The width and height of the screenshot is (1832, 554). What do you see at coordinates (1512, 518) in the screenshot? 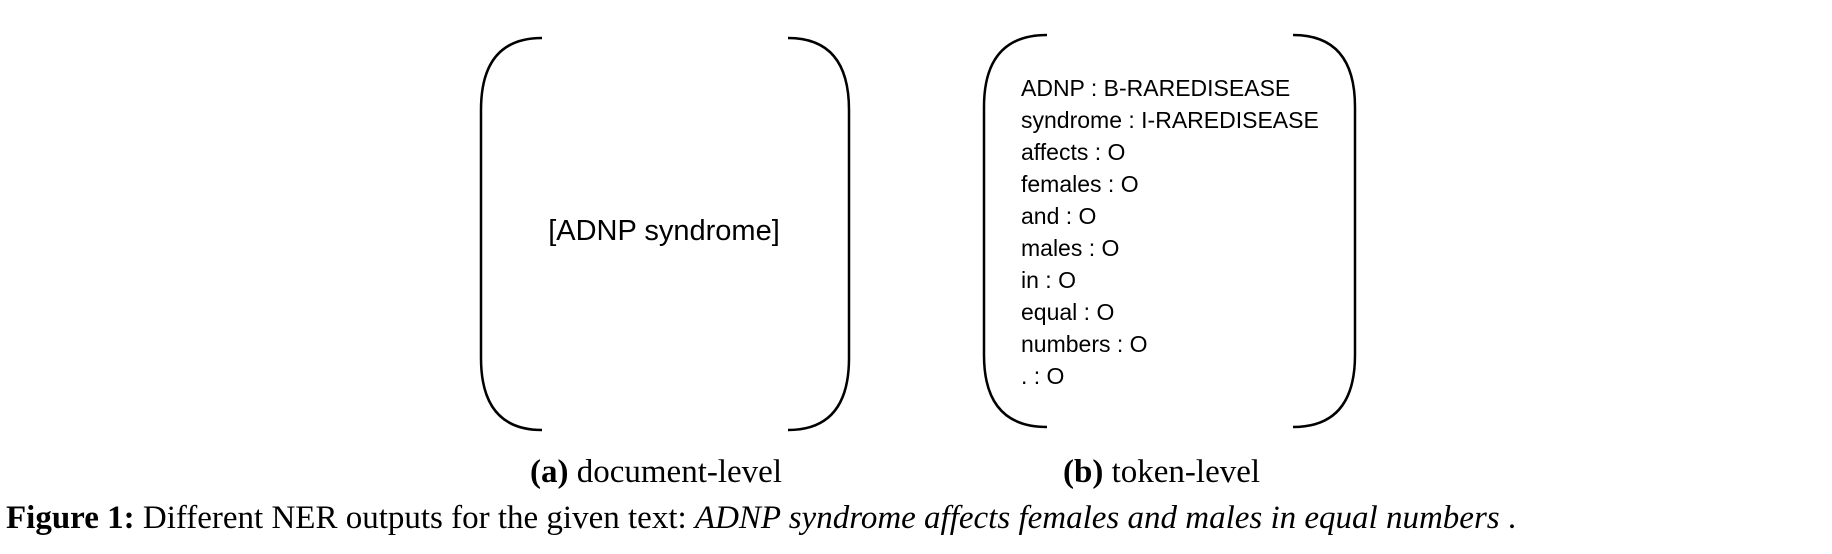
I see `figure-caption-end: .` at bounding box center [1512, 518].